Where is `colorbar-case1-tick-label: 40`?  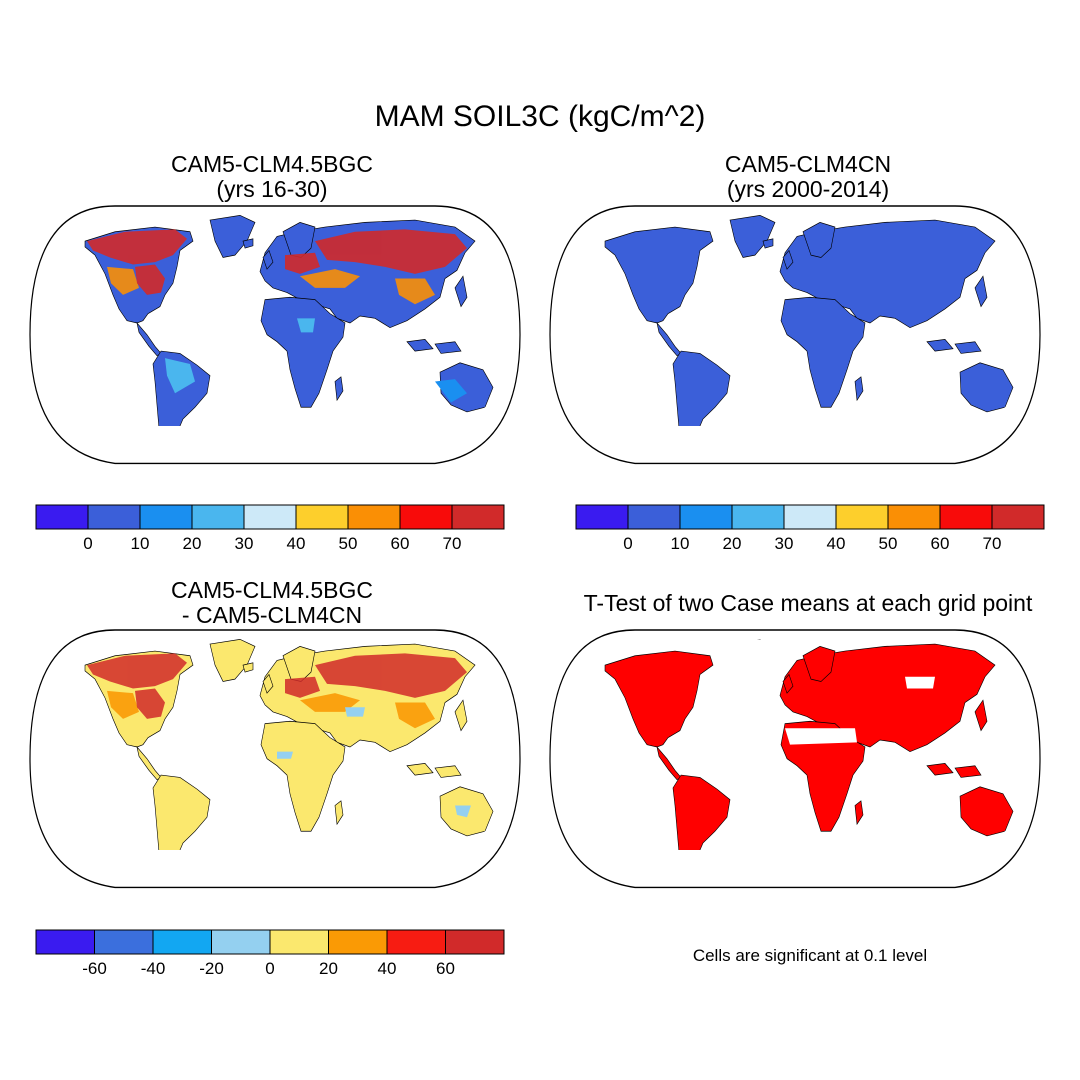
colorbar-case1-tick-label: 40 is located at coordinates (296, 543).